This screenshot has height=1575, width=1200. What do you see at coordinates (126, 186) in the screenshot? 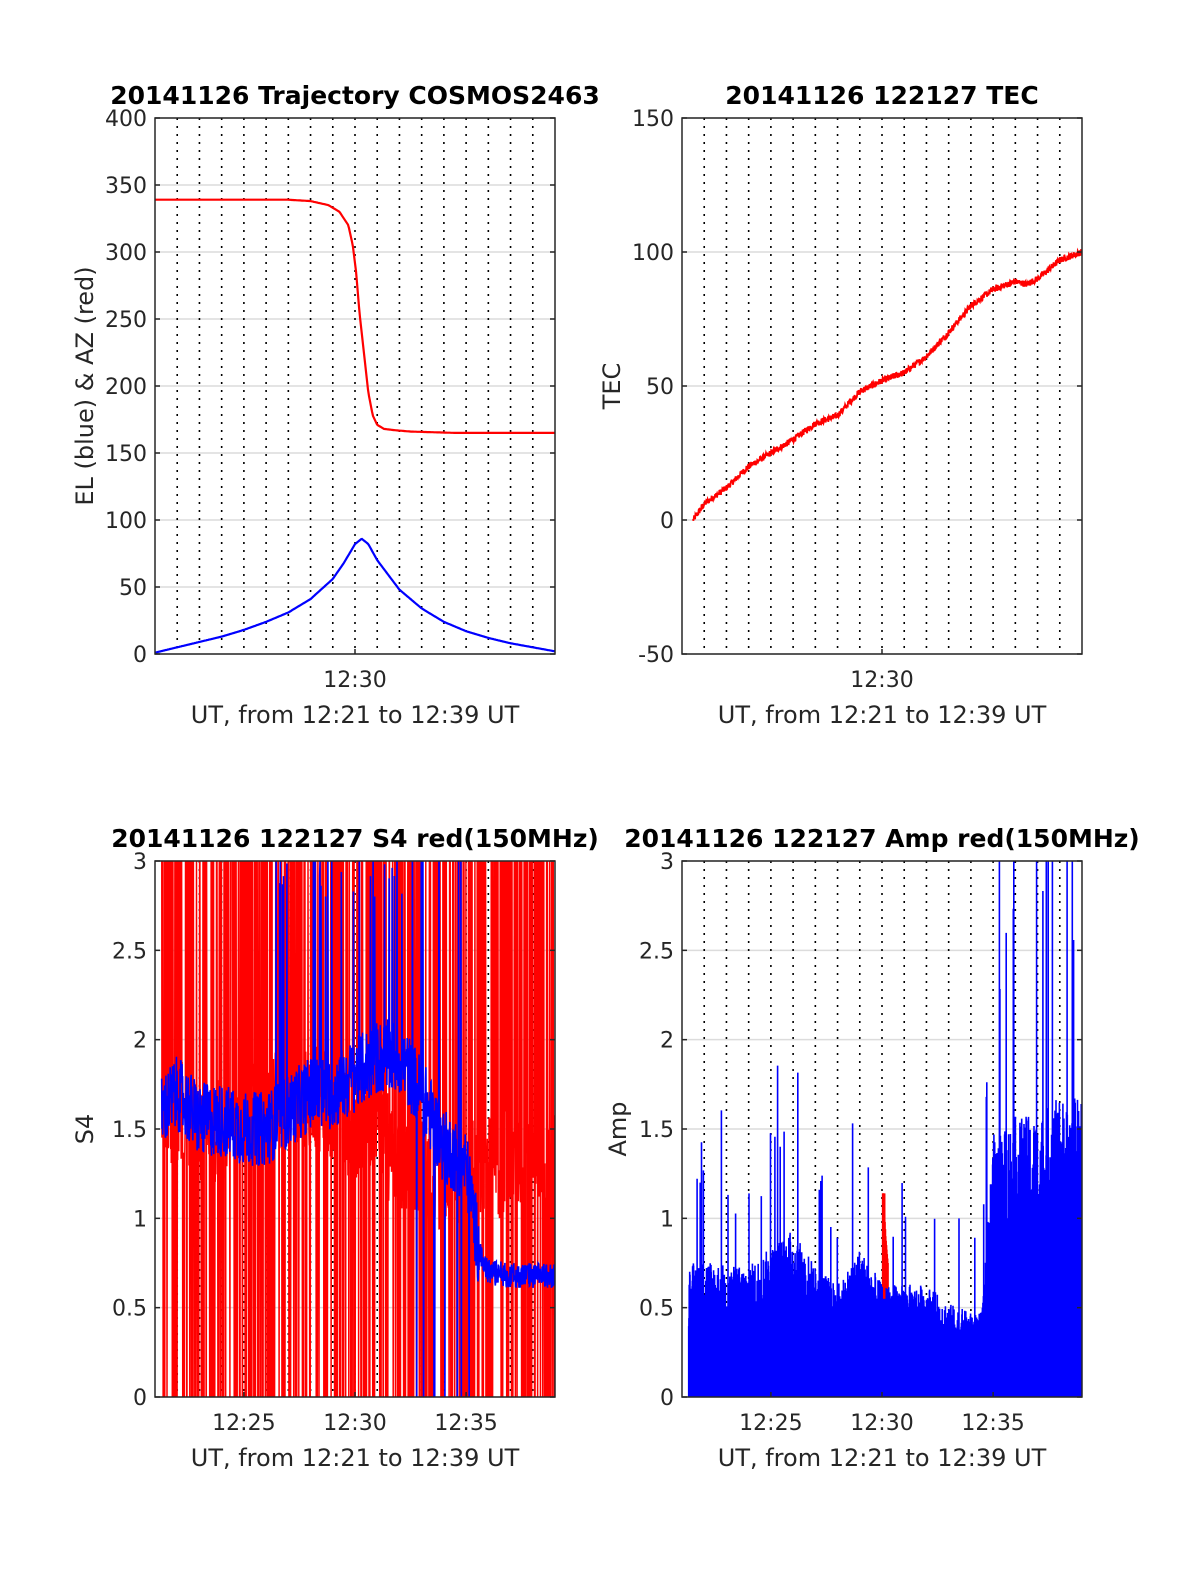
I see `y-tick-label: 350` at bounding box center [126, 186].